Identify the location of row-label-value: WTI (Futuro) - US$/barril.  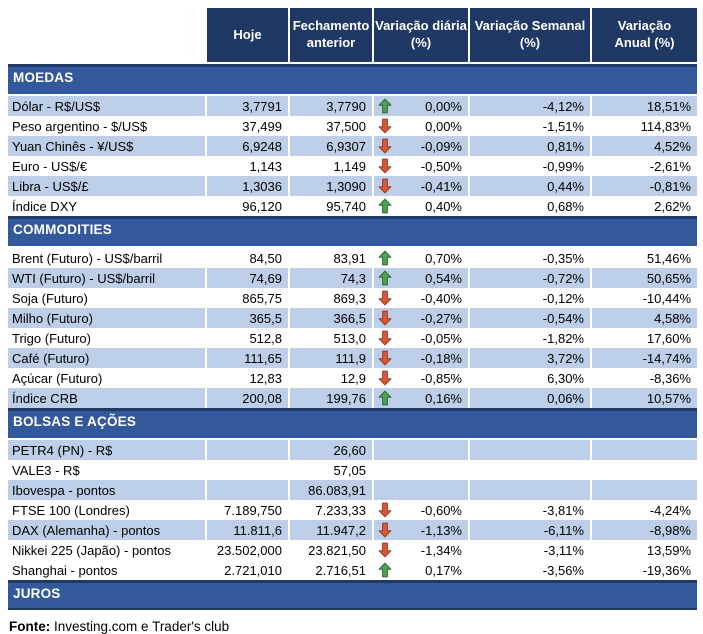
(84, 278).